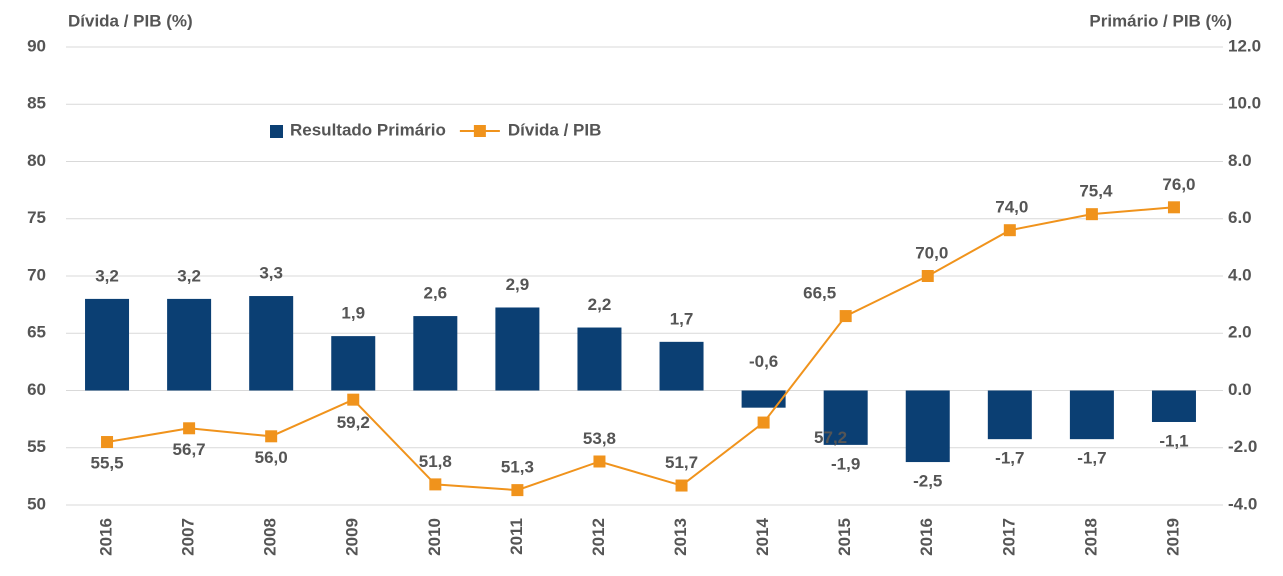 The width and height of the screenshot is (1283, 576). I want to click on y2-tick-label: 0.0, so click(1240, 389).